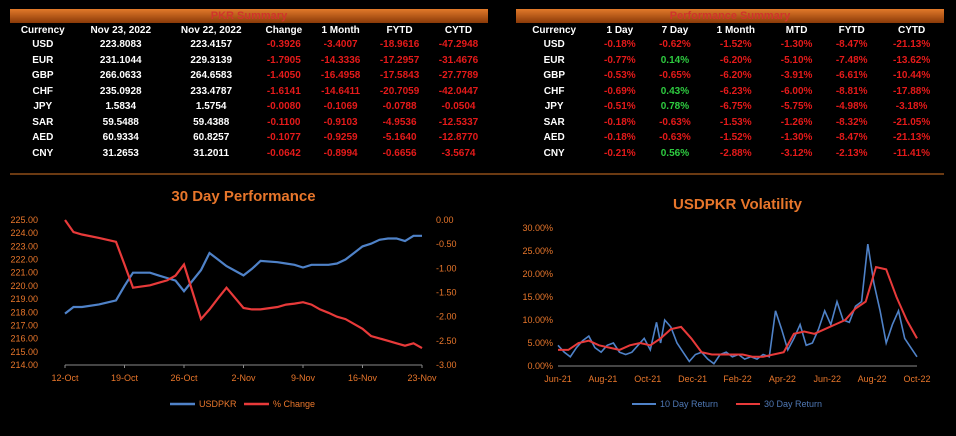 The width and height of the screenshot is (956, 436). What do you see at coordinates (458, 30) in the screenshot?
I see `pkr-summary-header-cell: CYTD` at bounding box center [458, 30].